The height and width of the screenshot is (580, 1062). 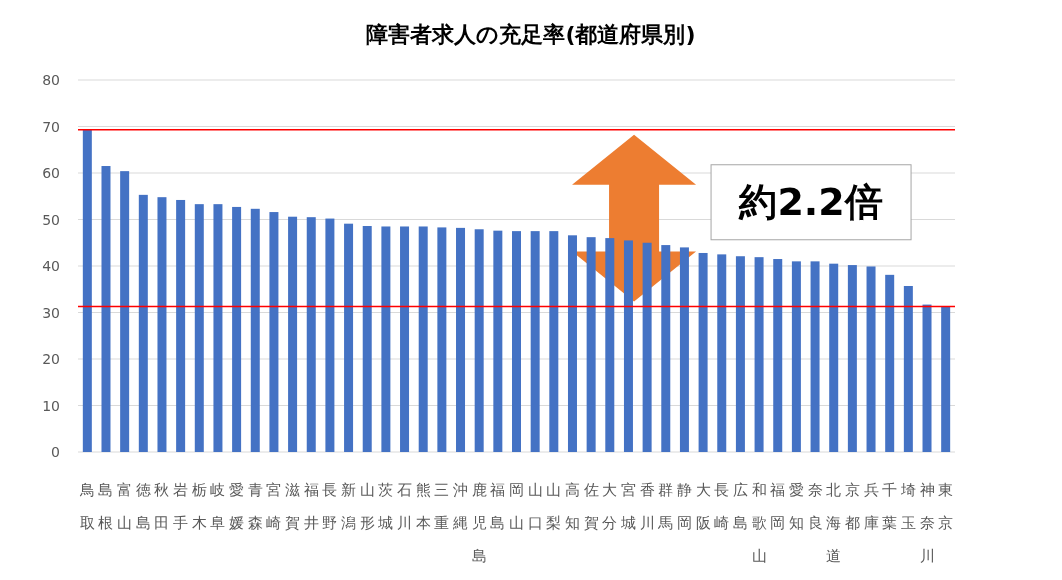 What do you see at coordinates (181, 506) in the screenshot?
I see `x-tick-label: 岩手` at bounding box center [181, 506].